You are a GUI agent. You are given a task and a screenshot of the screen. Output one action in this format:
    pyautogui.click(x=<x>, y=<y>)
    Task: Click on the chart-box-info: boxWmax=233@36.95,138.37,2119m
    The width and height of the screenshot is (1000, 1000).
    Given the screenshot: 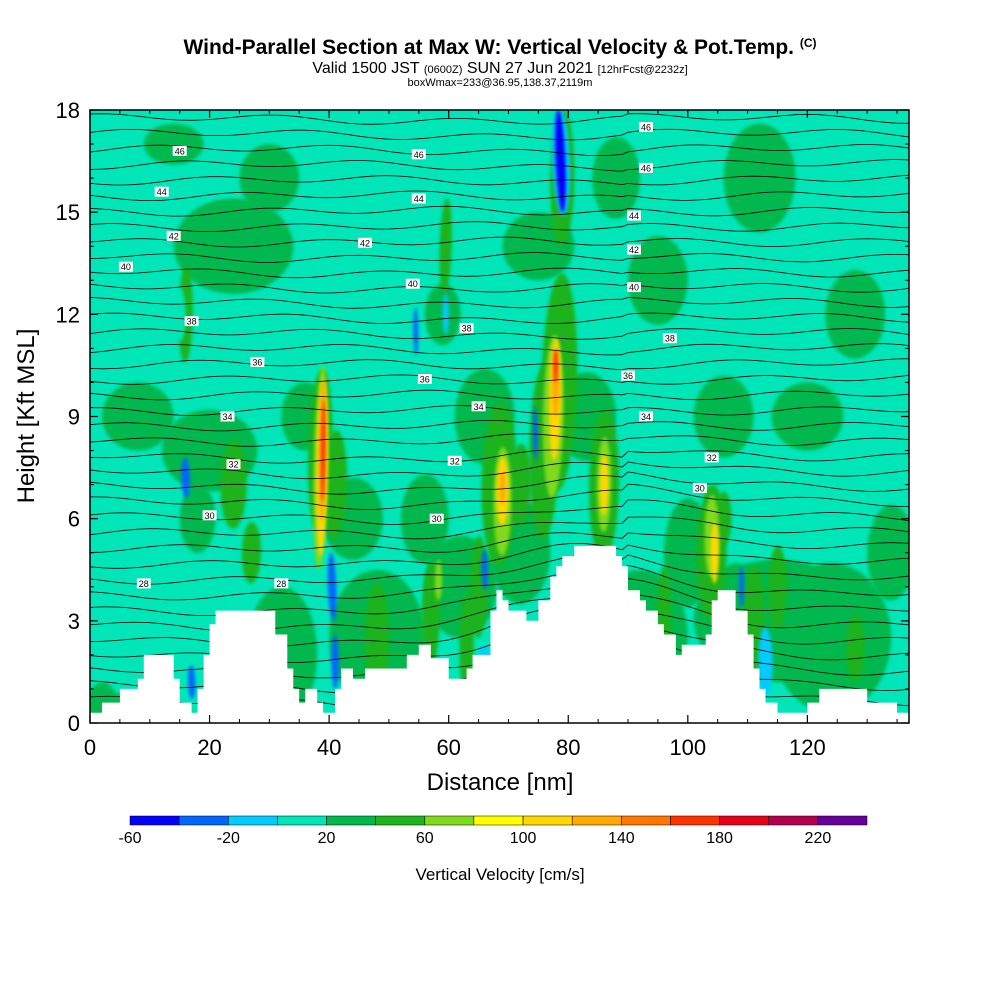 What is the action you would take?
    pyautogui.click(x=500, y=83)
    